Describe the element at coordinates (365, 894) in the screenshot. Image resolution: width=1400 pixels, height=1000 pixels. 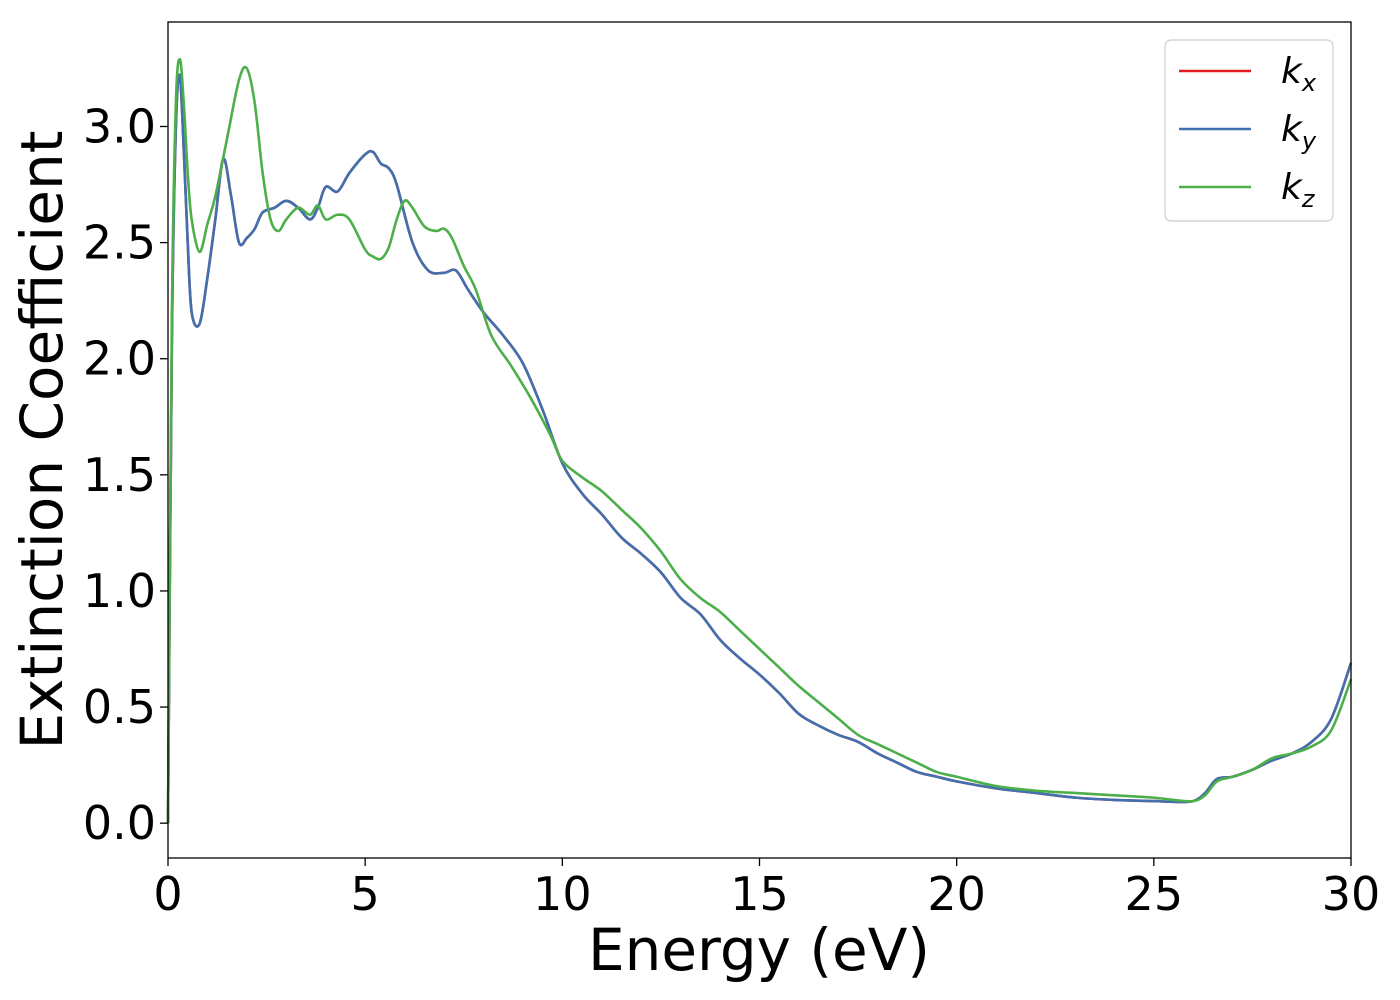
I see `x-tick-label: 5` at that location.